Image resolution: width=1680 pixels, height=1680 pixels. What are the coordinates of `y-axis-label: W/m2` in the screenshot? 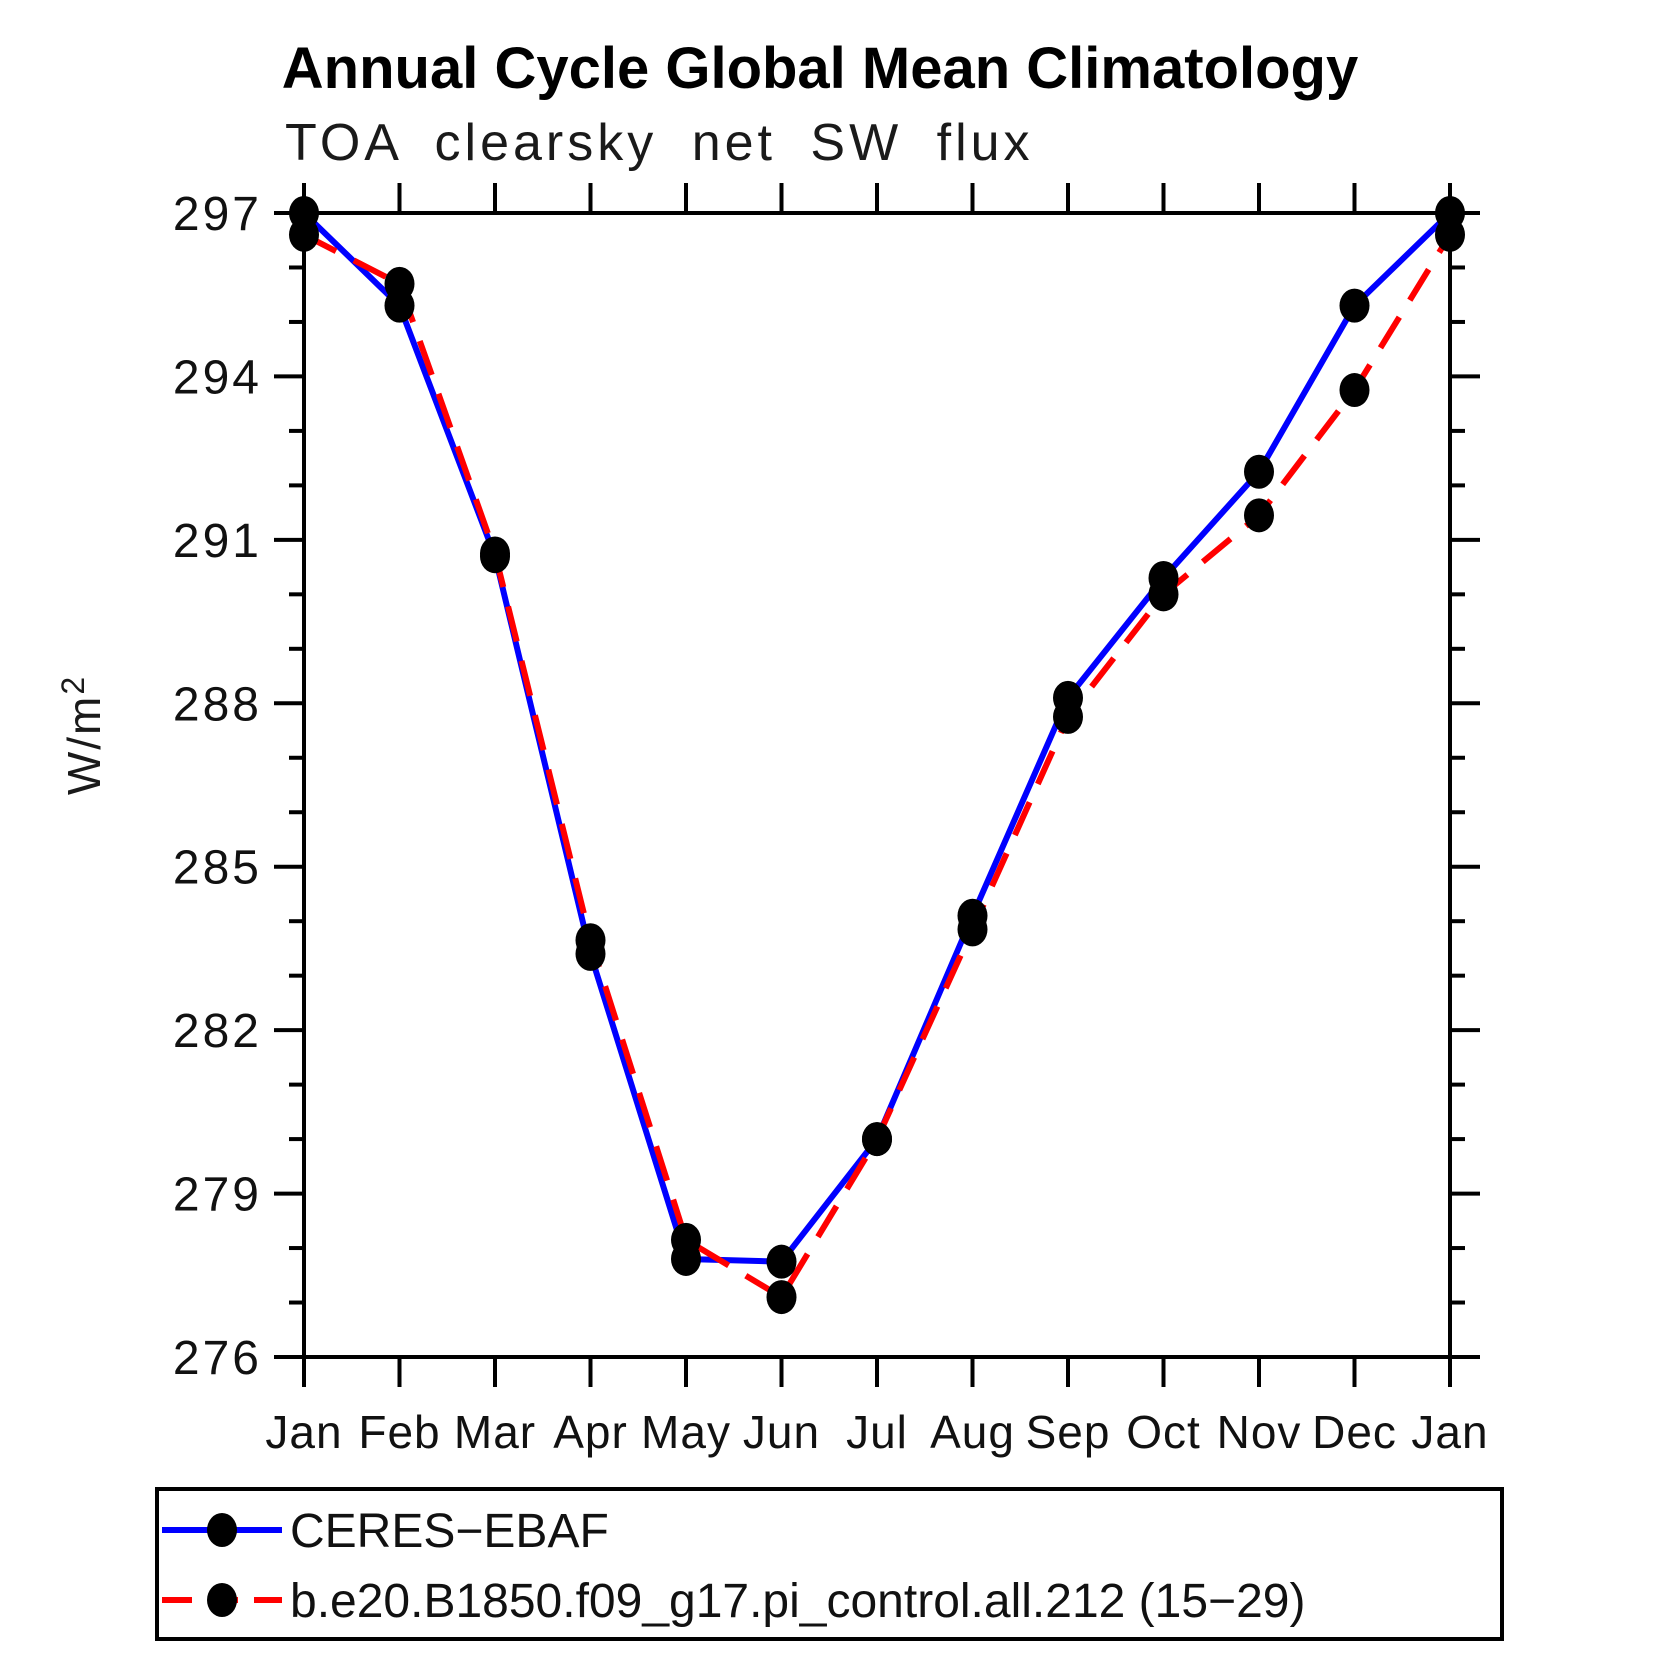 It's located at (82, 735).